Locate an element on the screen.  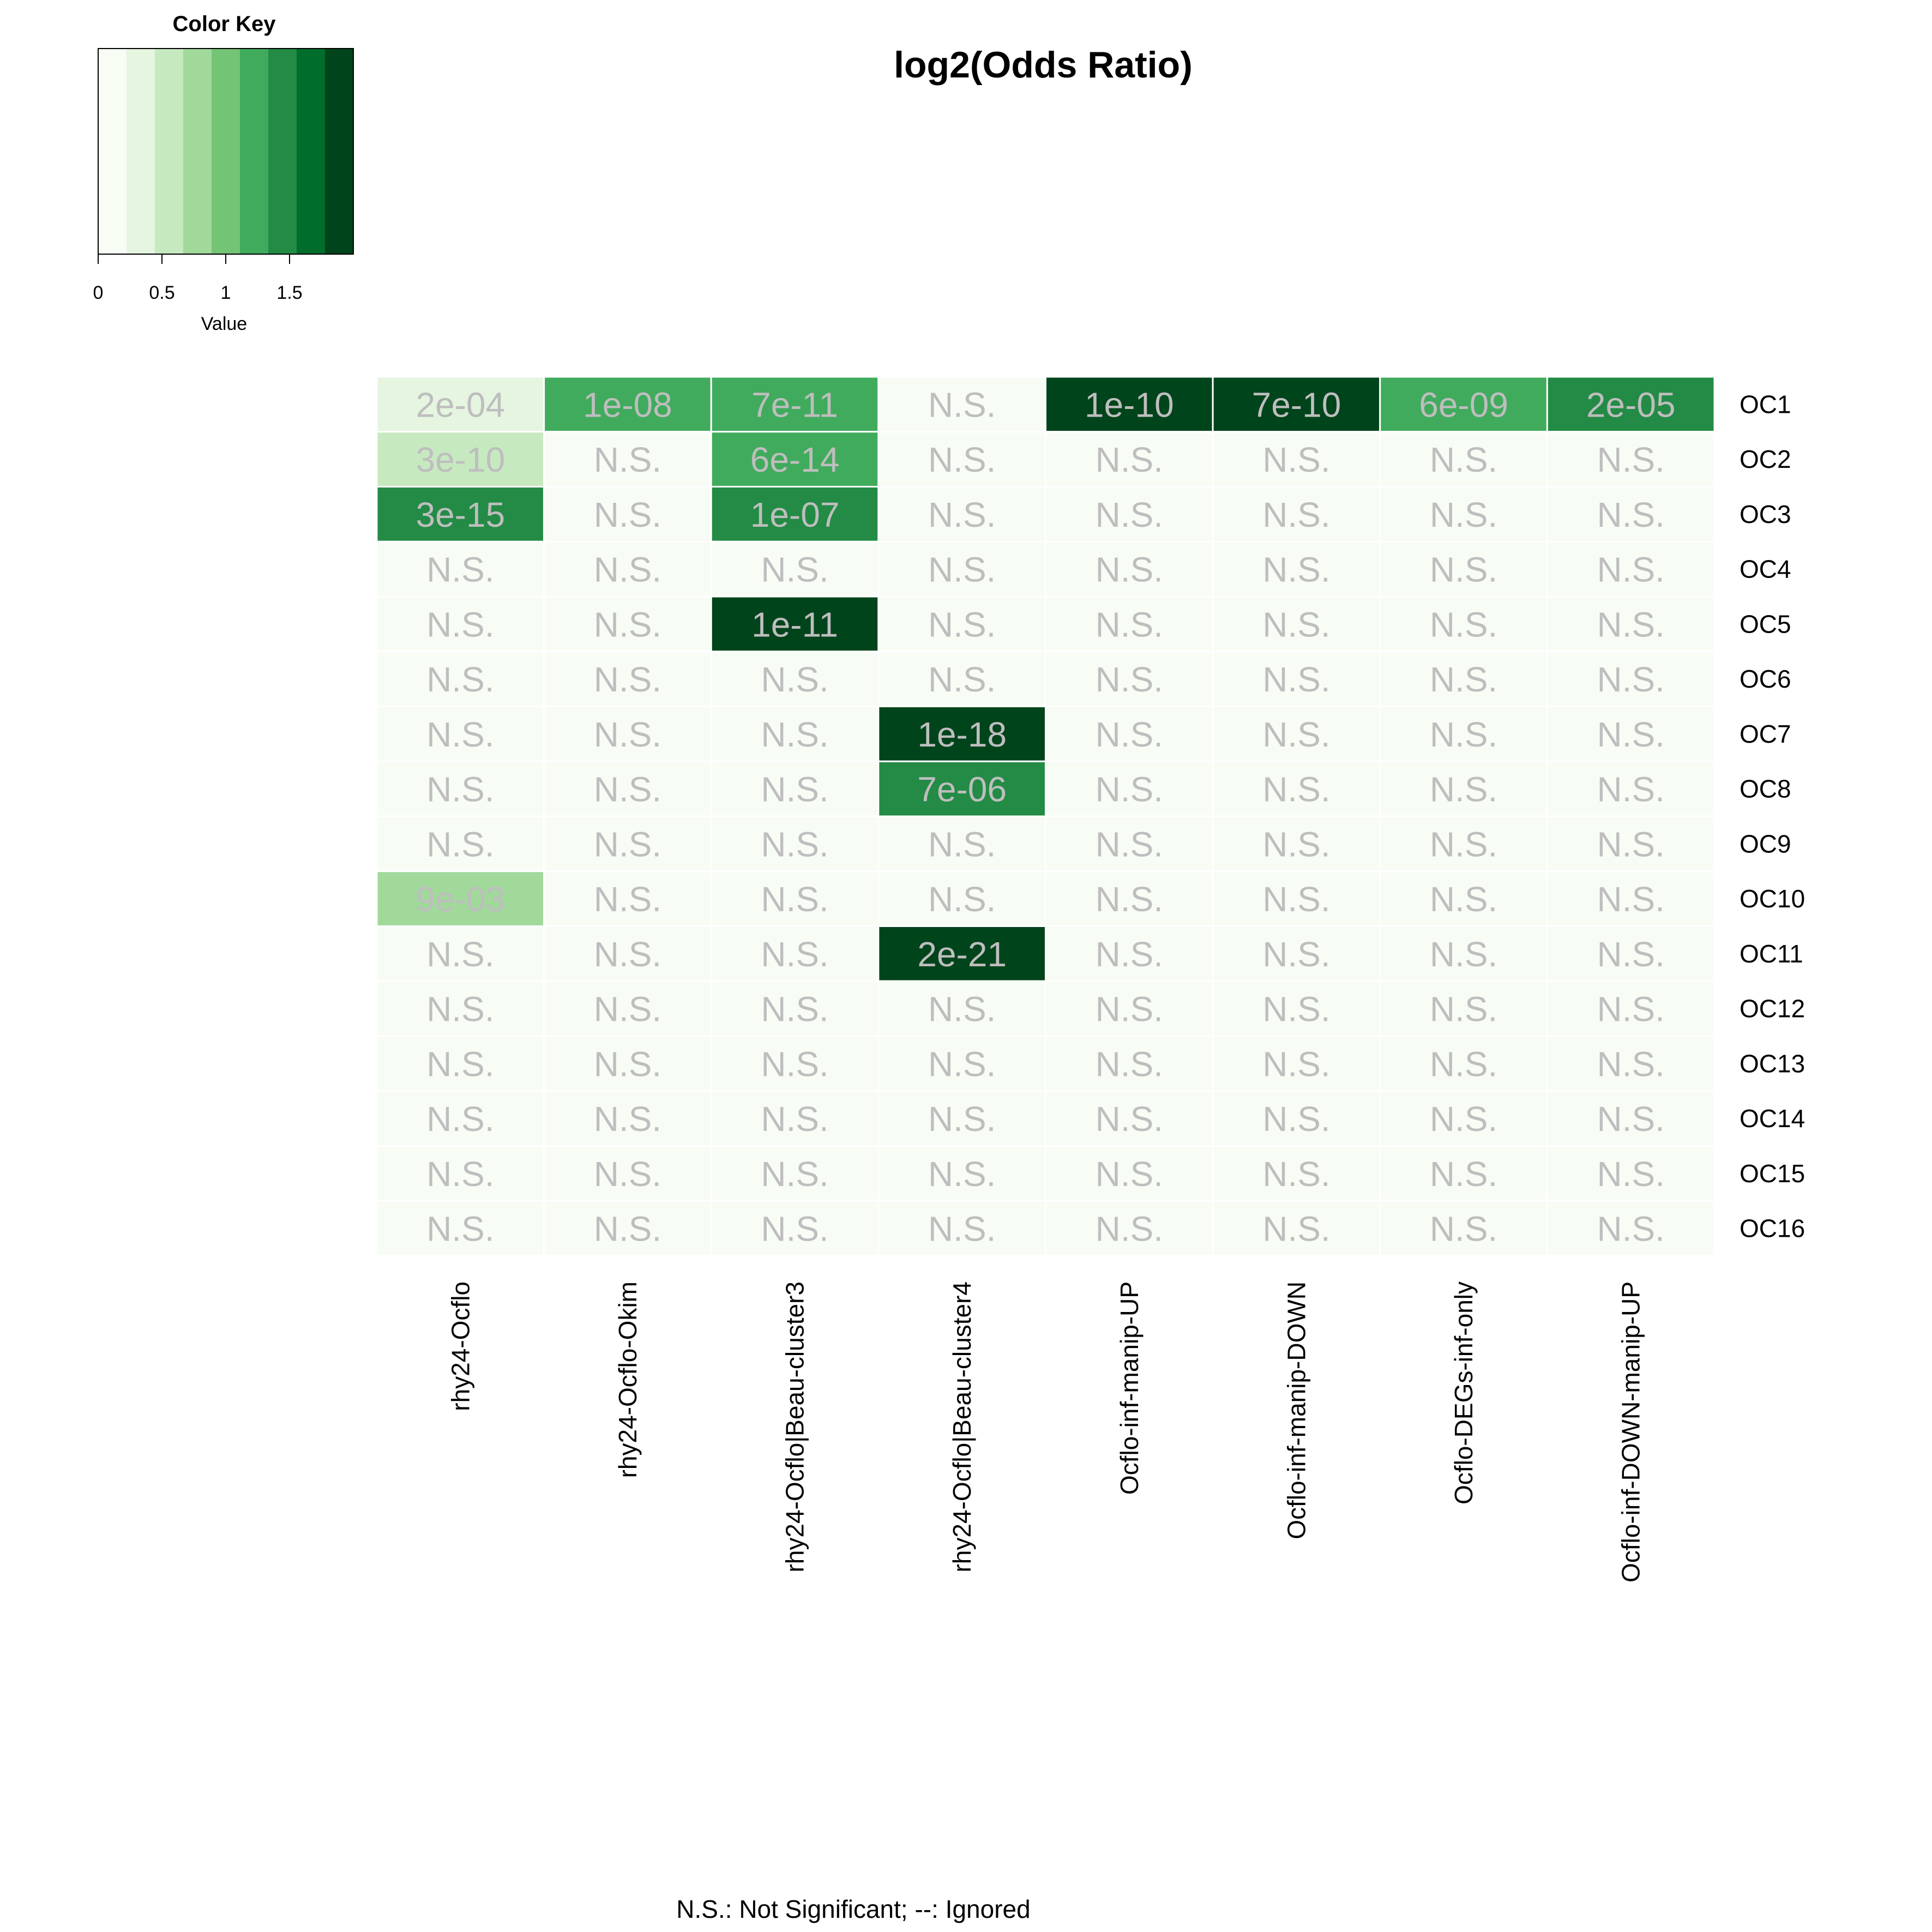
cell-label: 7e-10 is located at coordinates (1296, 404).